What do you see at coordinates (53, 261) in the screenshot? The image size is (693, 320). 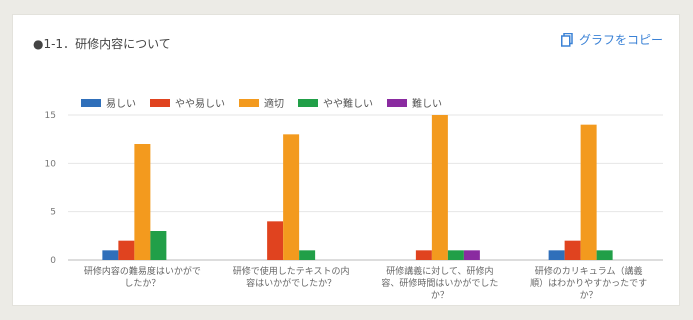 I see `y-tick-label: 0` at bounding box center [53, 261].